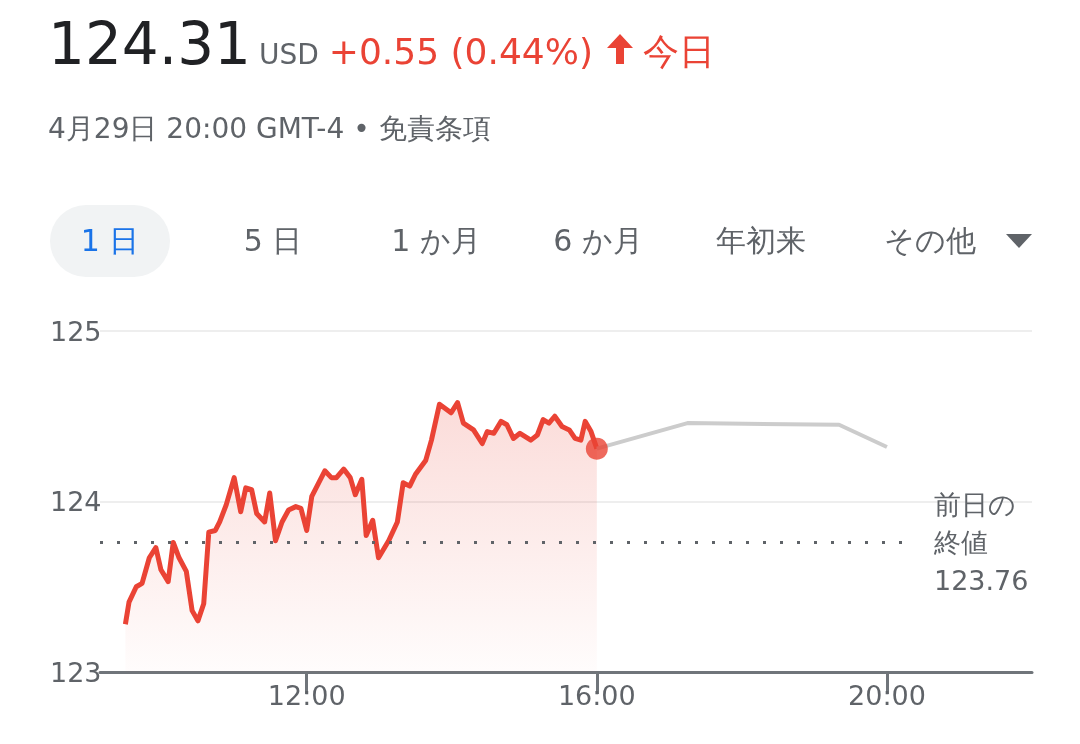 The width and height of the screenshot is (1080, 744). I want to click on text: USD, so click(288, 54).